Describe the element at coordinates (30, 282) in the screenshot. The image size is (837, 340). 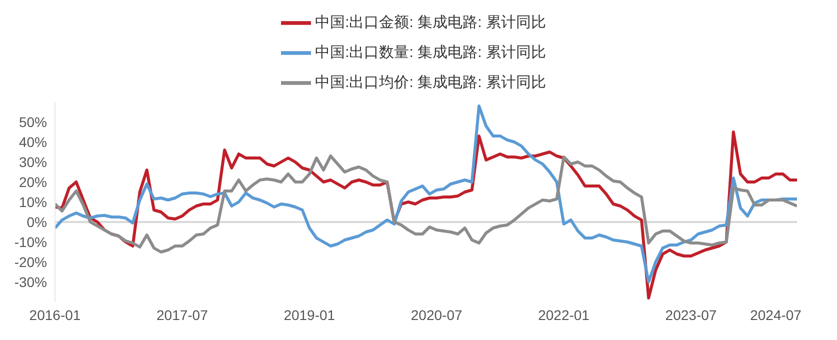
I see `y-tick-label: -30%` at that location.